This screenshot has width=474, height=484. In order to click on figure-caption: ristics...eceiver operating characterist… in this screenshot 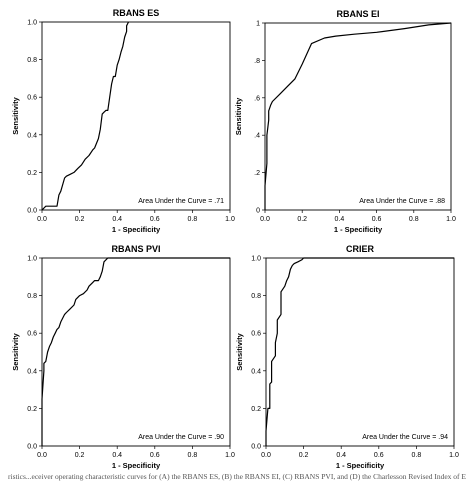, I will do `click(237, 476)`.